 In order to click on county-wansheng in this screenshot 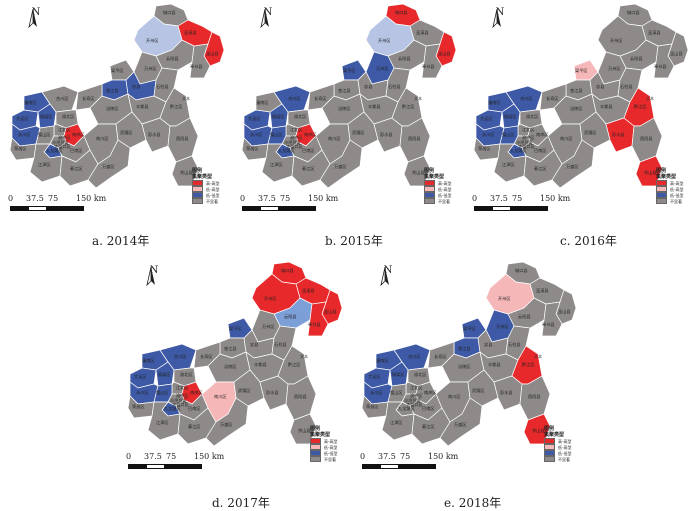, I will do `click(341, 164)`.